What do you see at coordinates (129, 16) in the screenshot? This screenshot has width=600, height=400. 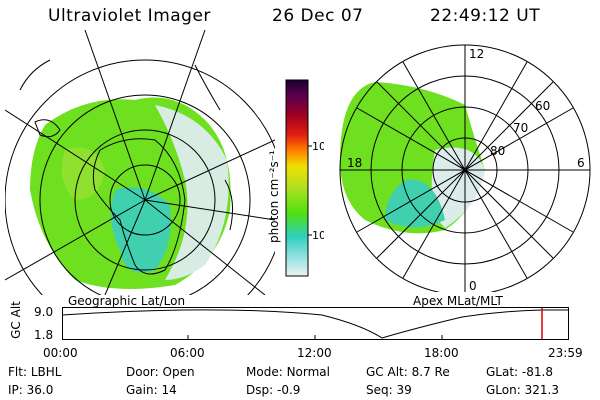 I see `instrument-title: Ultraviolet Imager` at bounding box center [129, 16].